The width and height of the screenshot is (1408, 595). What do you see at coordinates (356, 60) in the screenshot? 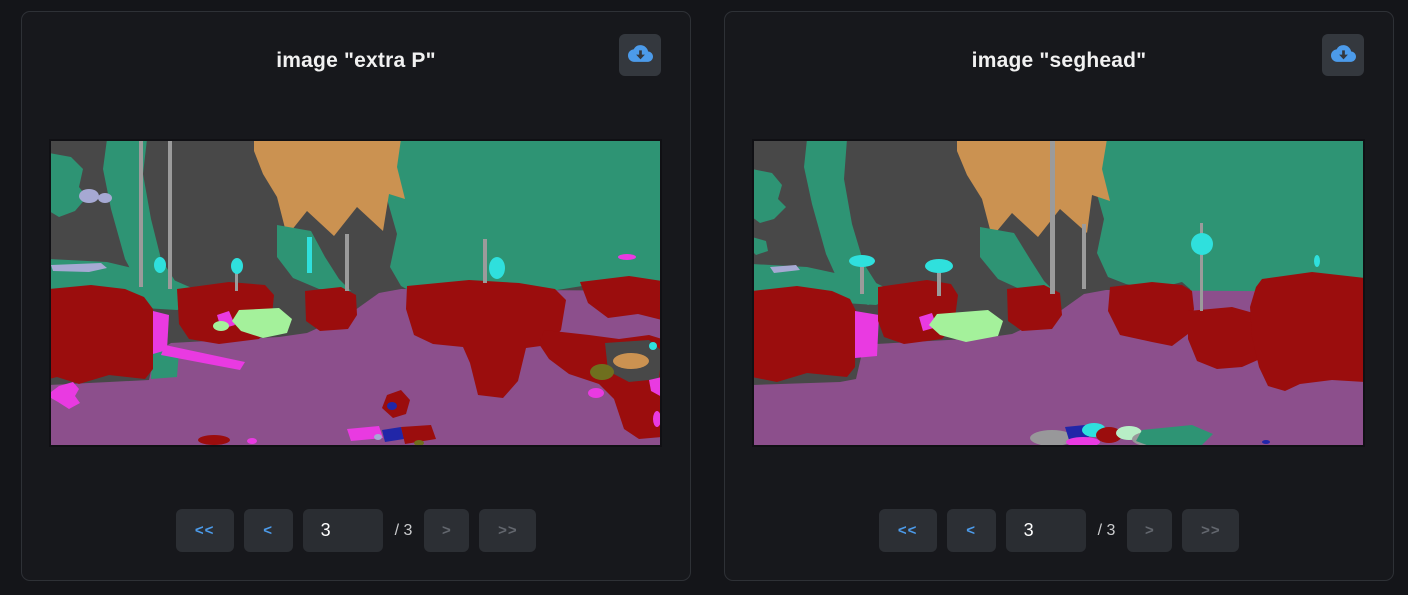
I see `panel-title: image "extra P"` at bounding box center [356, 60].